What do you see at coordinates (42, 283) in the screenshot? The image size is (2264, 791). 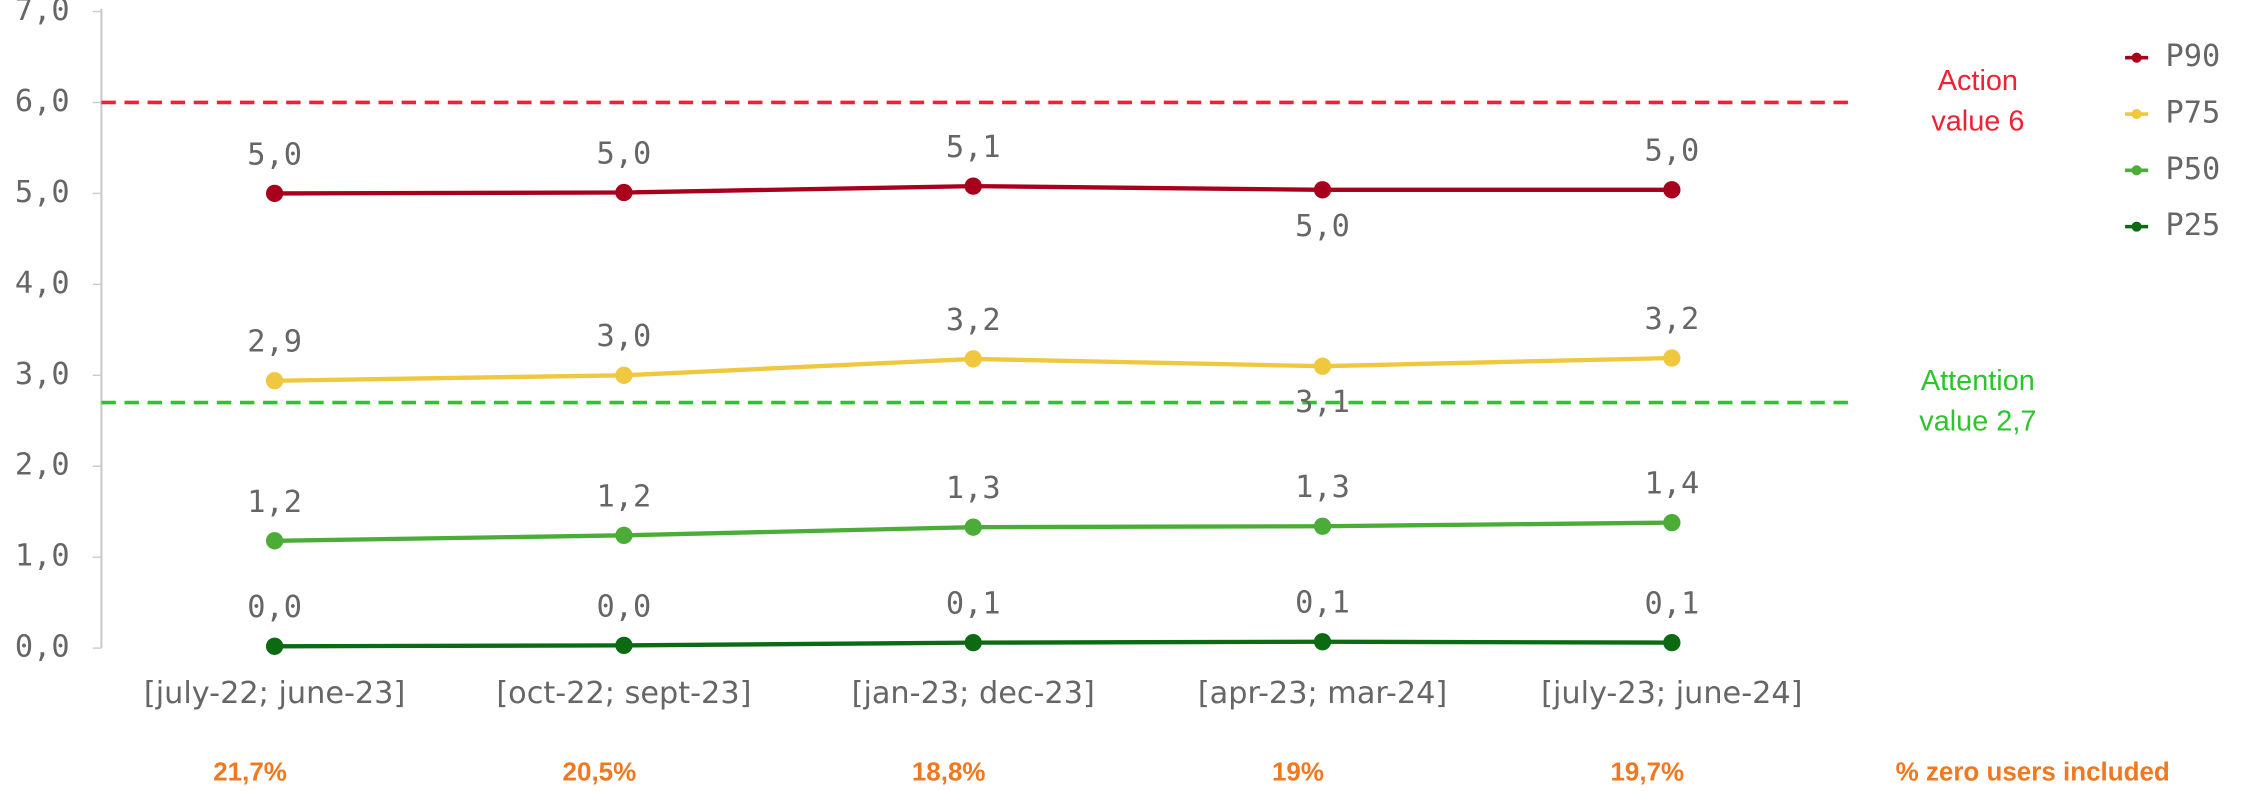 I see `y-tick-label: 4,0` at bounding box center [42, 283].